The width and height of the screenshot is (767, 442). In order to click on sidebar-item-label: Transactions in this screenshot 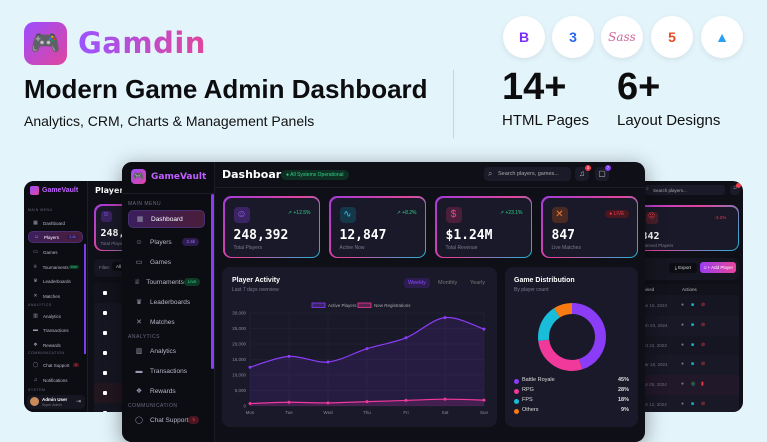, I will do `click(168, 371)`.